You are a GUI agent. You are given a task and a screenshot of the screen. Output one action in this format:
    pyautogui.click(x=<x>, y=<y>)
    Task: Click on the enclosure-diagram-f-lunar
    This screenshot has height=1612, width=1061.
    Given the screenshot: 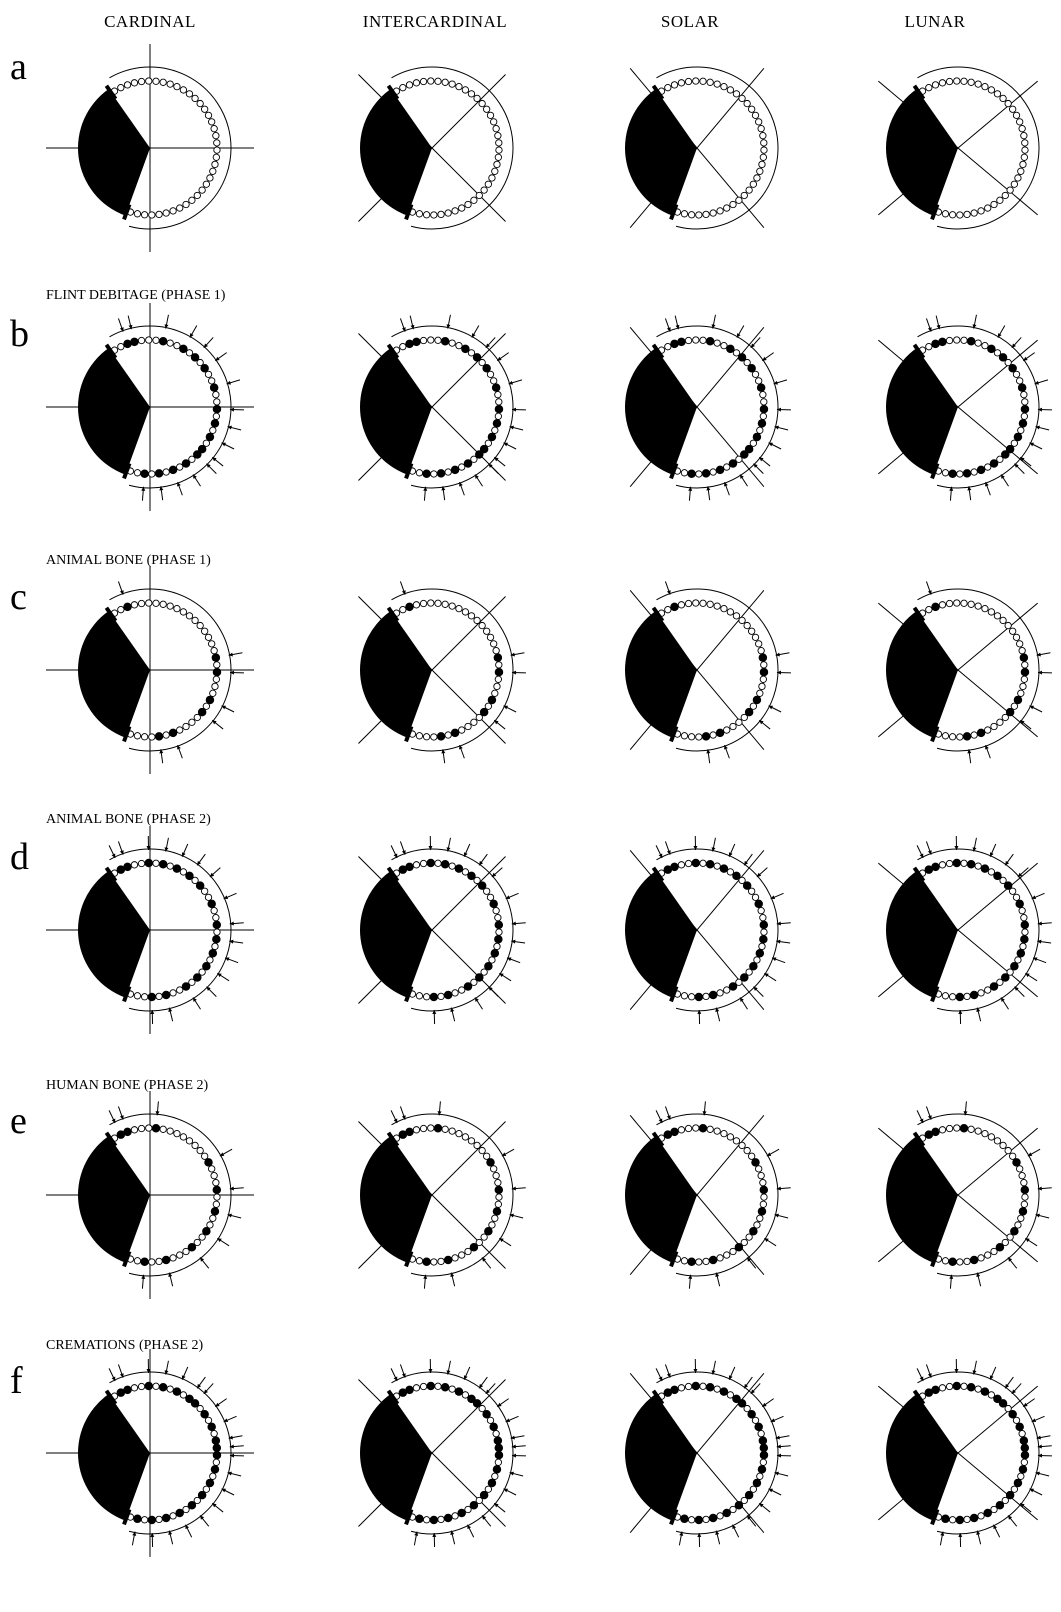 What is the action you would take?
    pyautogui.click(x=952, y=1453)
    